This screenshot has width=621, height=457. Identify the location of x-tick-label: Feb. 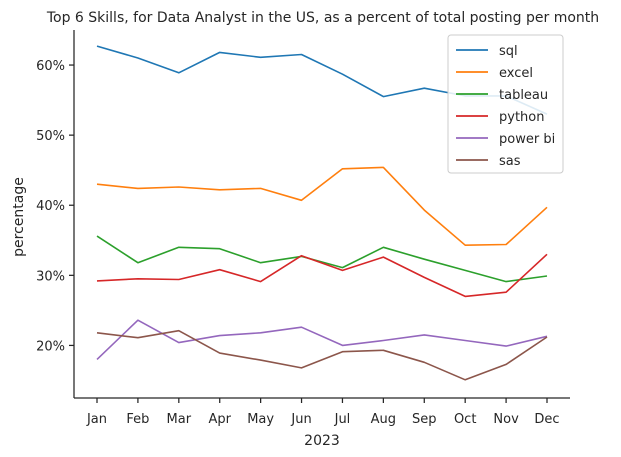
(137, 419).